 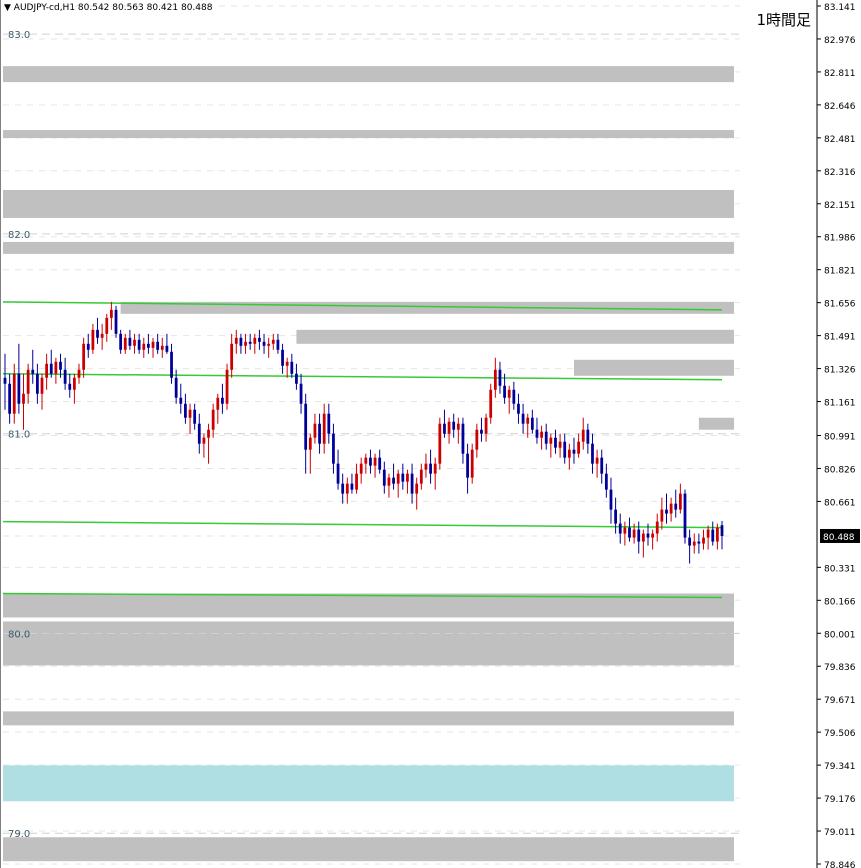 I want to click on axis-tick-label: 81.161, so click(x=840, y=404).